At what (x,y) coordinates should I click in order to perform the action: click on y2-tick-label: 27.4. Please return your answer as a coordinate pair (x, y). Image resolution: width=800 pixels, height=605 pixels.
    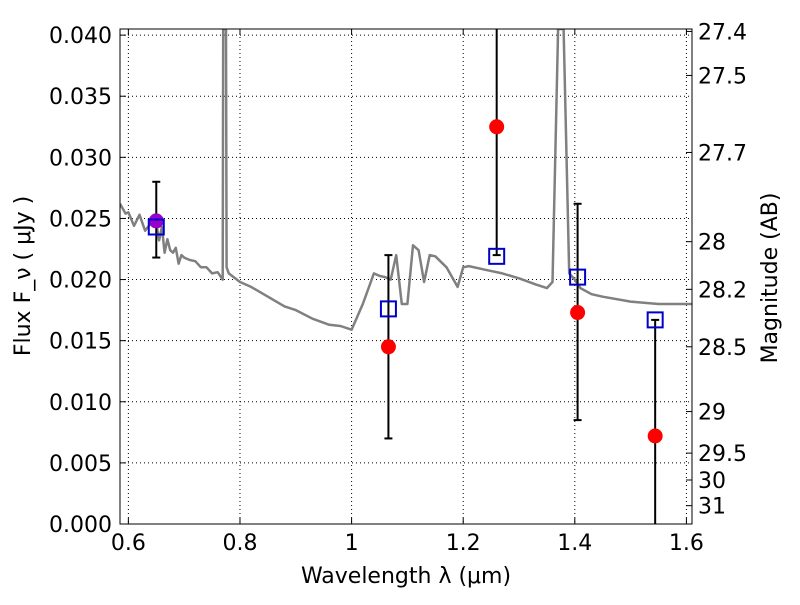
    Looking at the image, I should click on (722, 32).